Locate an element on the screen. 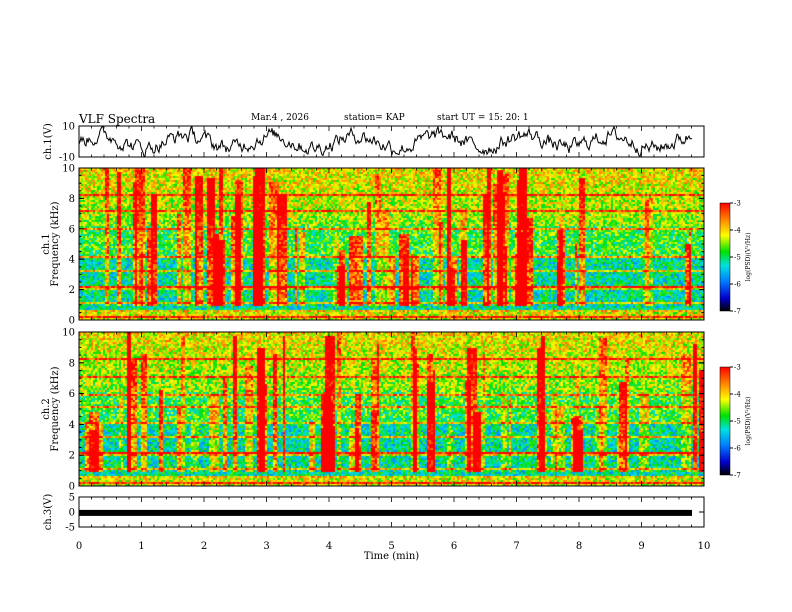 The height and width of the screenshot is (612, 792). ch1-waveform is located at coordinates (385, 141).